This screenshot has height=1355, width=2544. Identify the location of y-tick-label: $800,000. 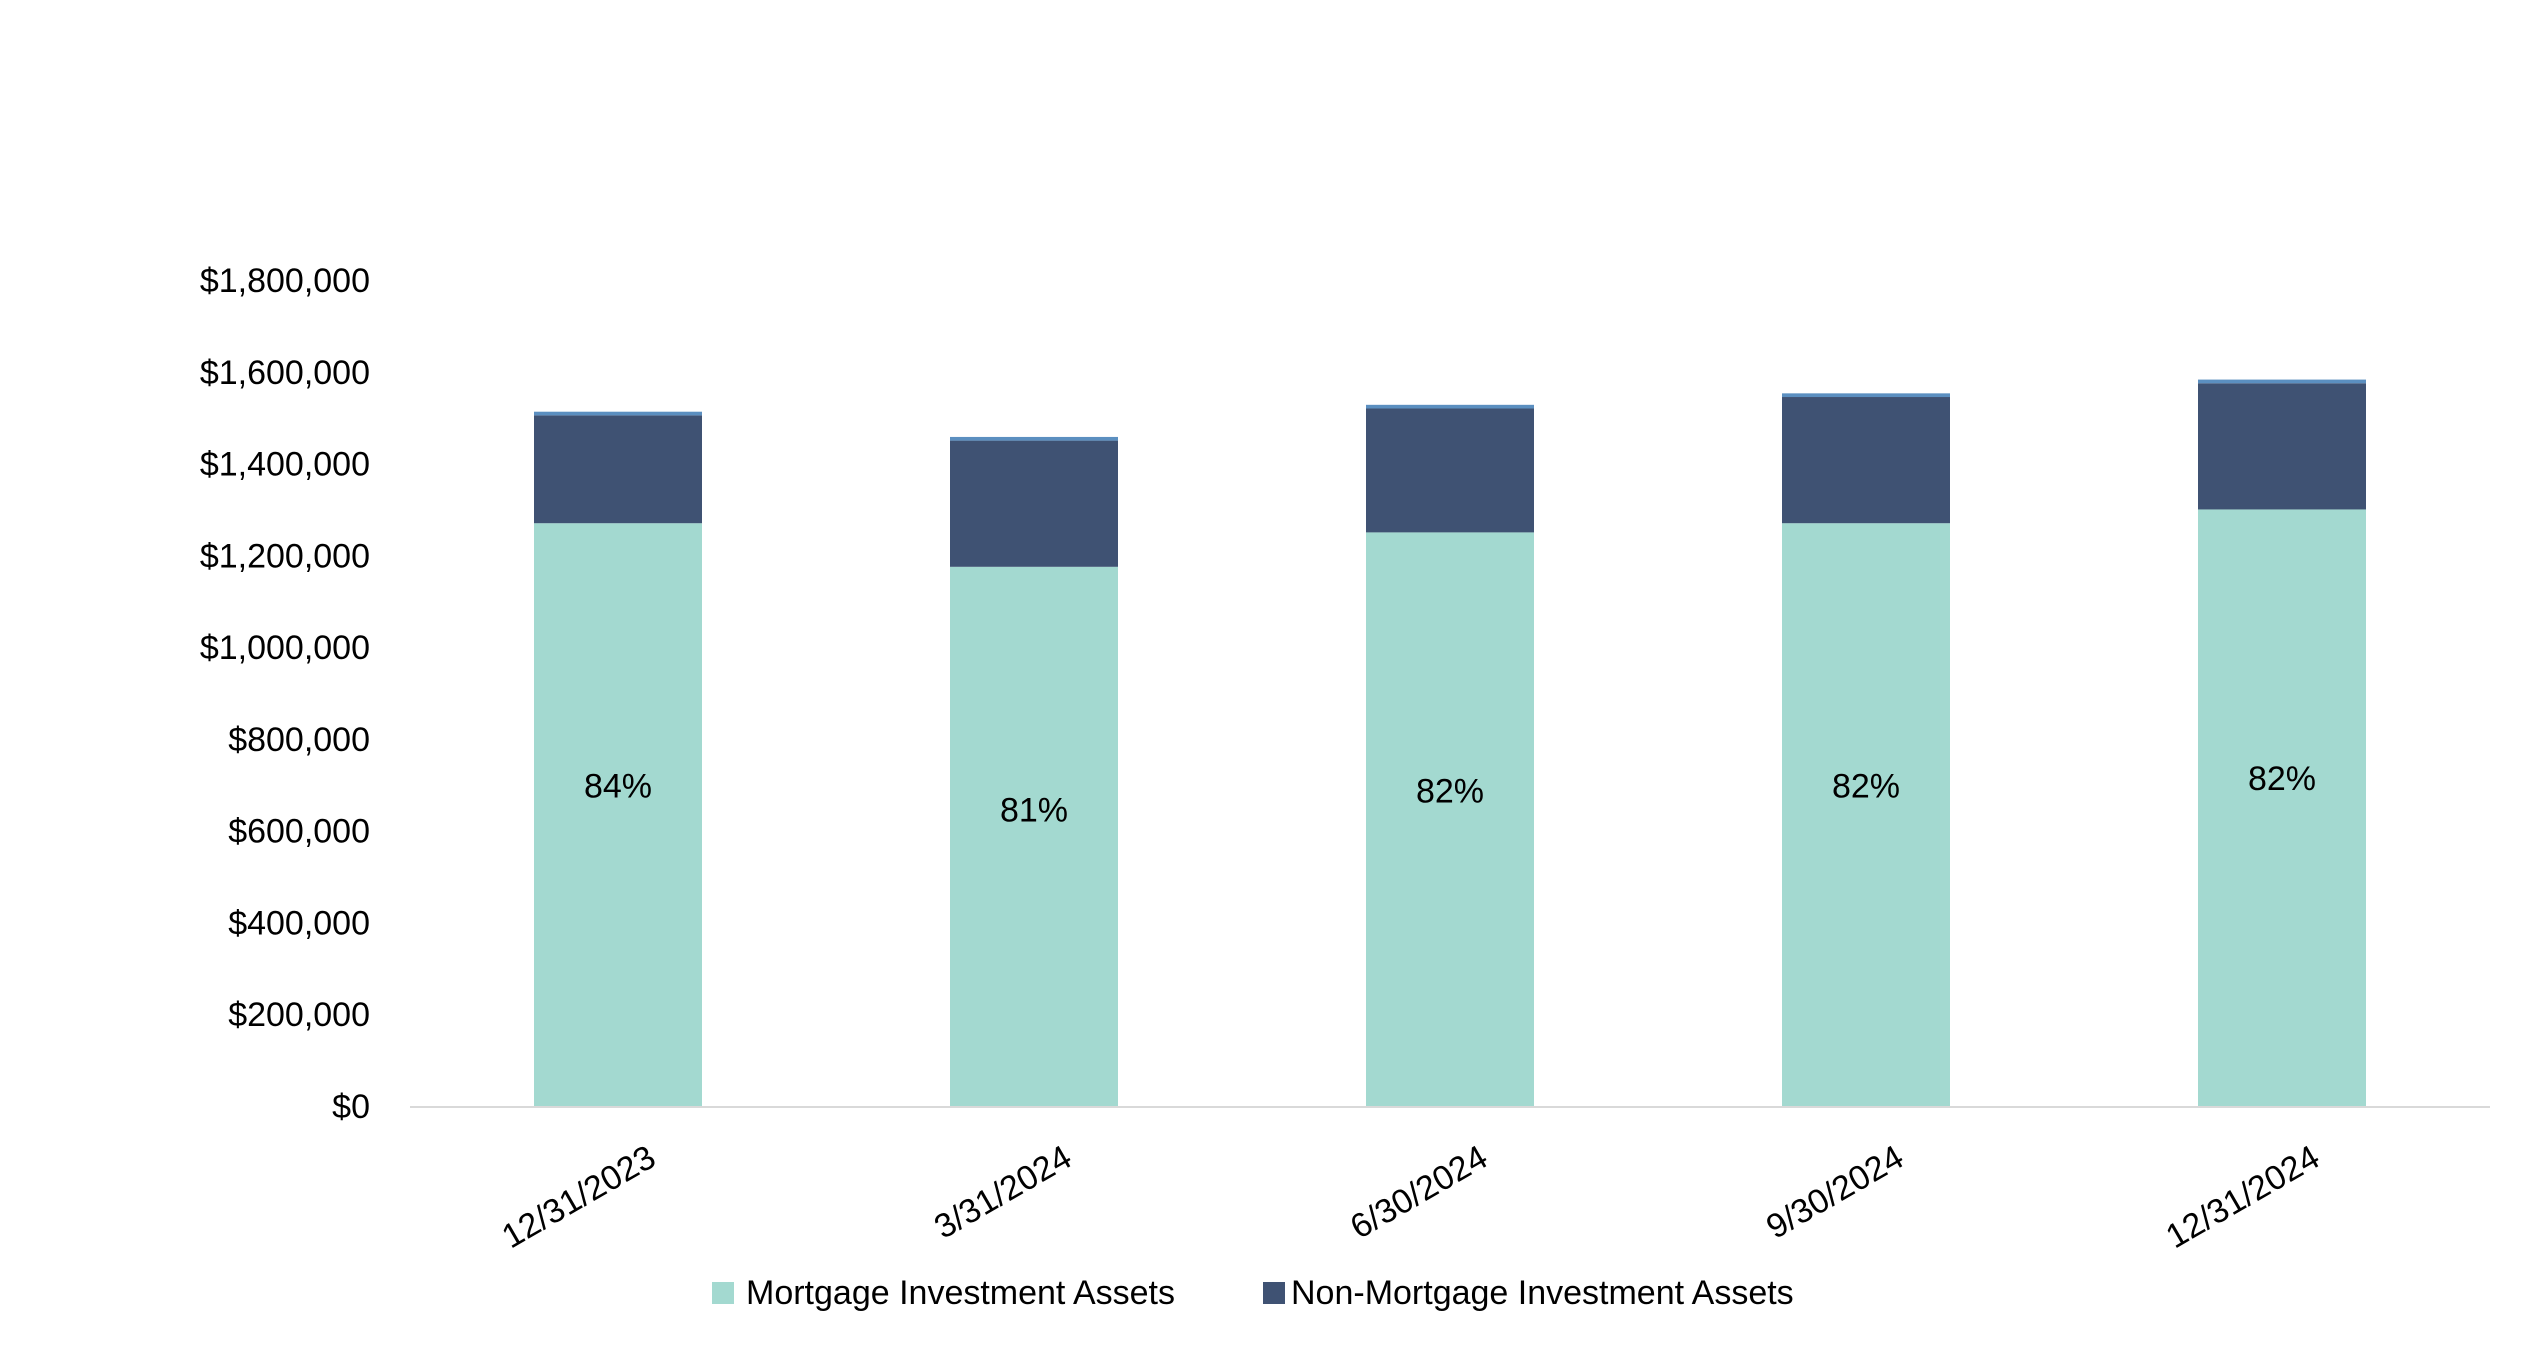
(299, 740).